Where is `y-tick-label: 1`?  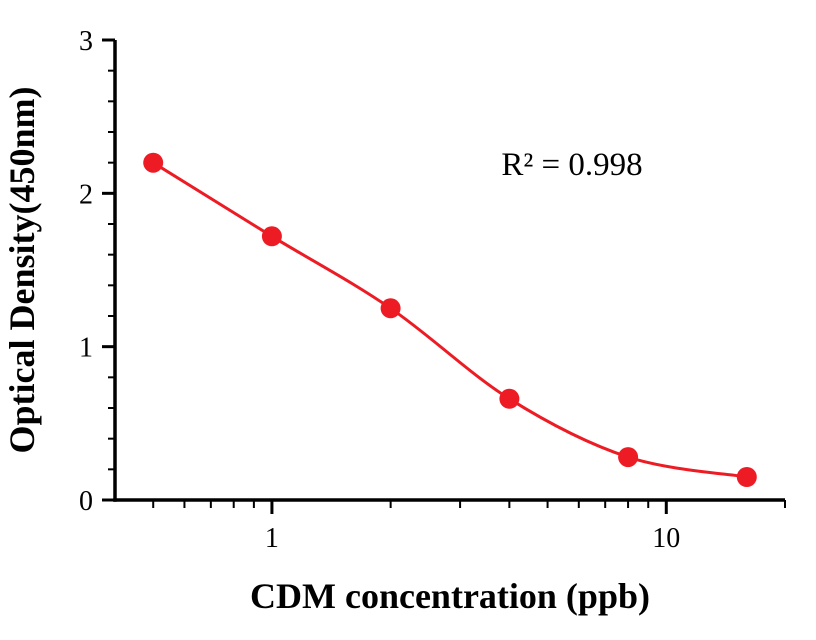 y-tick-label: 1 is located at coordinates (86, 348).